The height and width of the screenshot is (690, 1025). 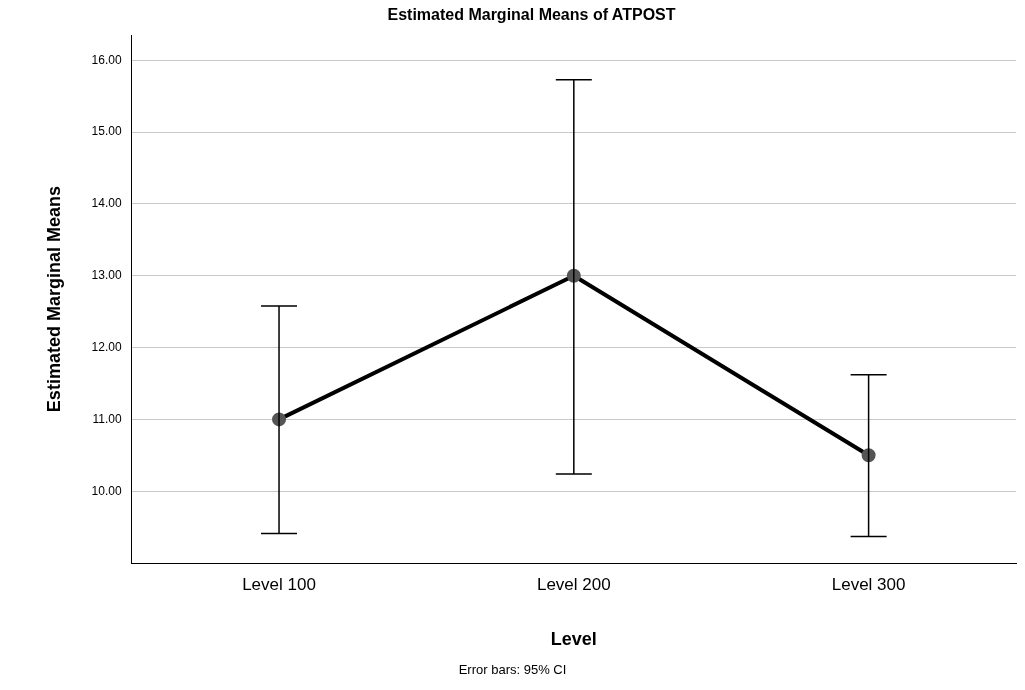 What do you see at coordinates (573, 584) in the screenshot?
I see `x-tick-label: Level 200` at bounding box center [573, 584].